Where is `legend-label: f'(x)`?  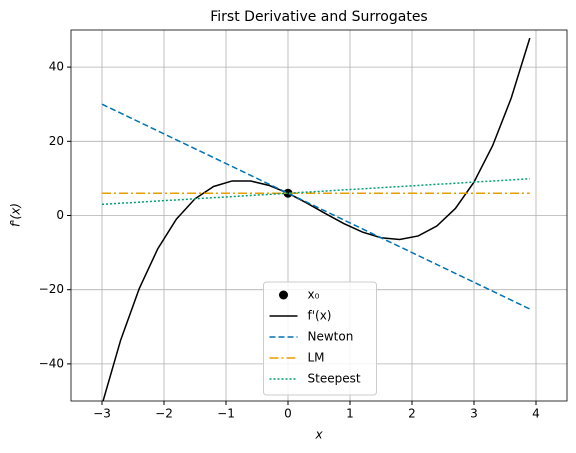
legend-label: f'(x) is located at coordinates (320, 316).